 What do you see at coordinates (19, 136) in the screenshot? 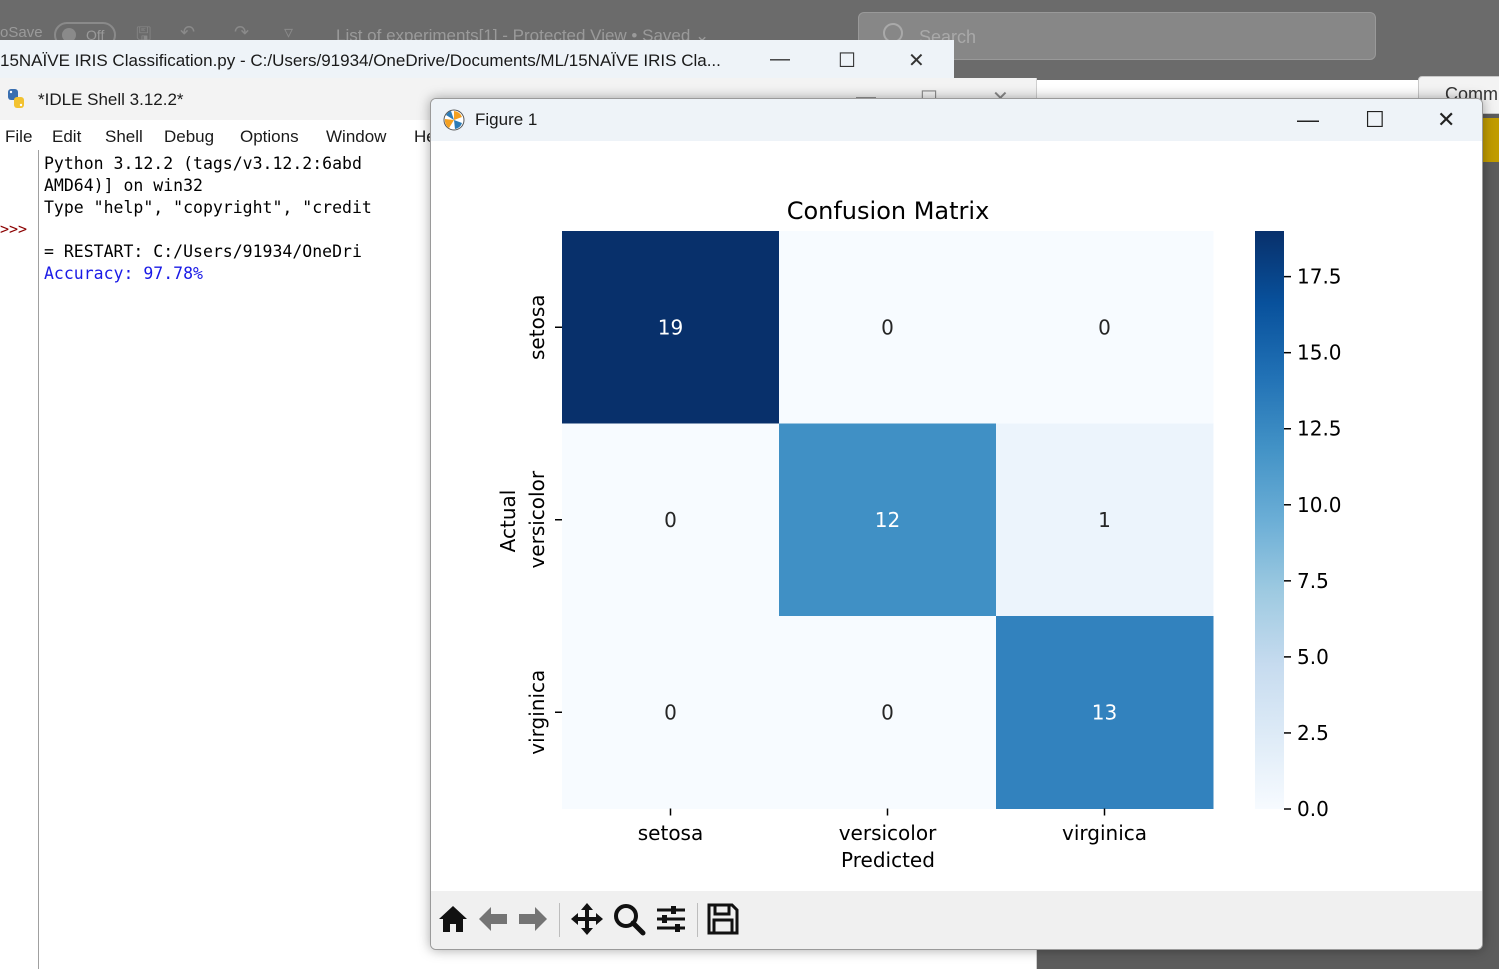
I see `menu-file: File` at bounding box center [19, 136].